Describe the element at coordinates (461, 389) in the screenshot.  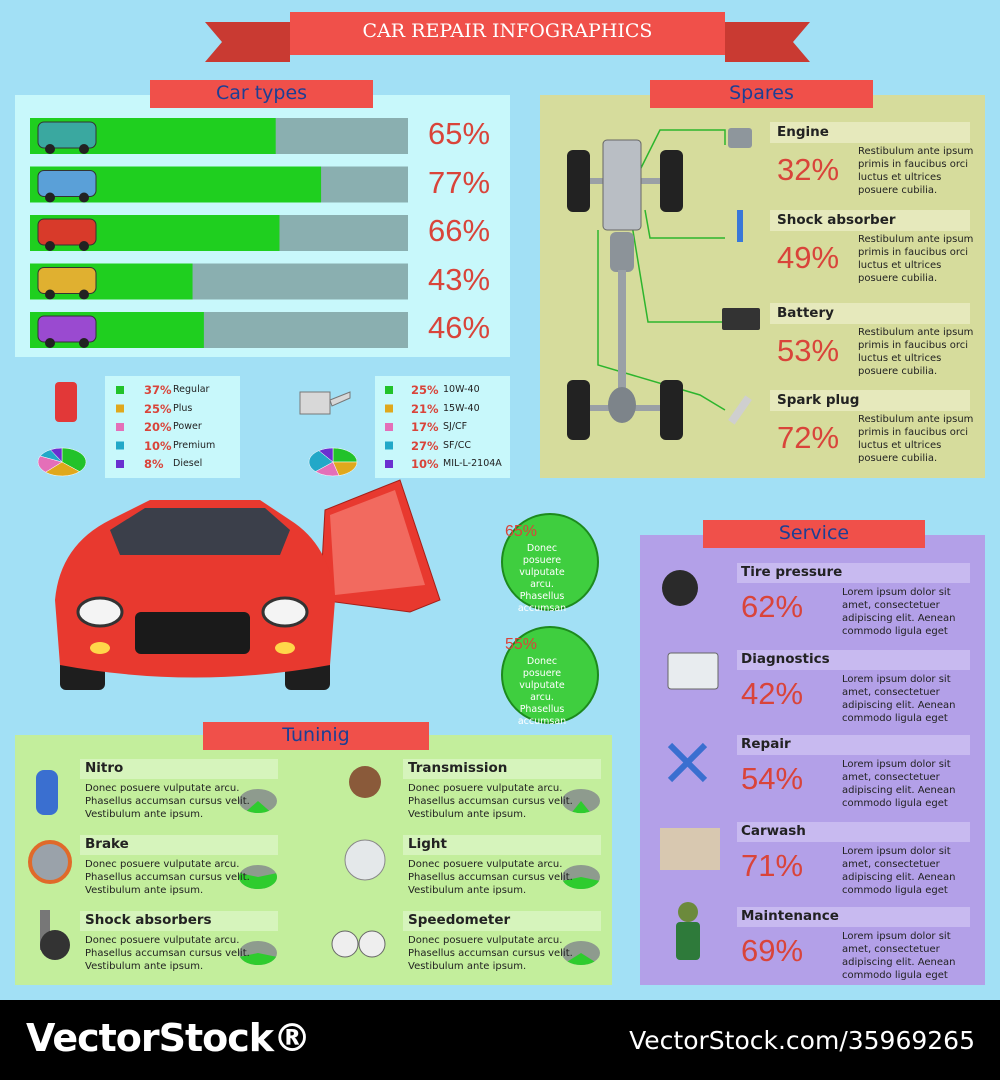
I see `legend-name: 10W-40` at that location.